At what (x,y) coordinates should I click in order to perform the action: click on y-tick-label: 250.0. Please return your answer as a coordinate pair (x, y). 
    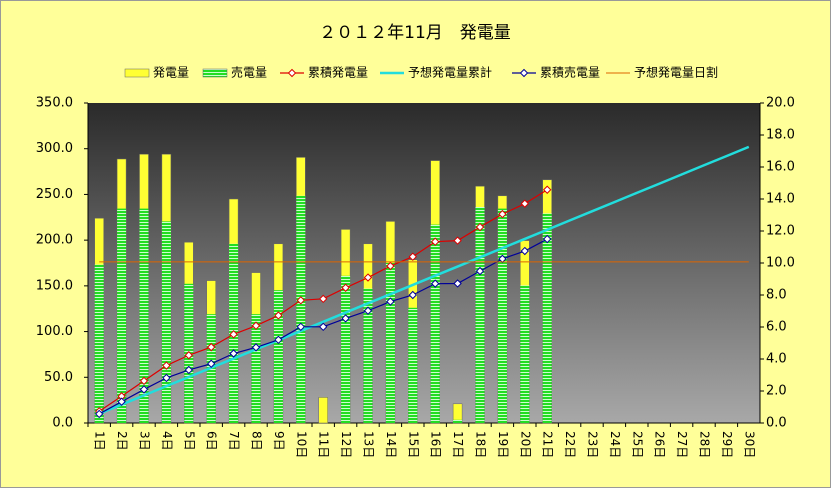
    Looking at the image, I should click on (54, 194).